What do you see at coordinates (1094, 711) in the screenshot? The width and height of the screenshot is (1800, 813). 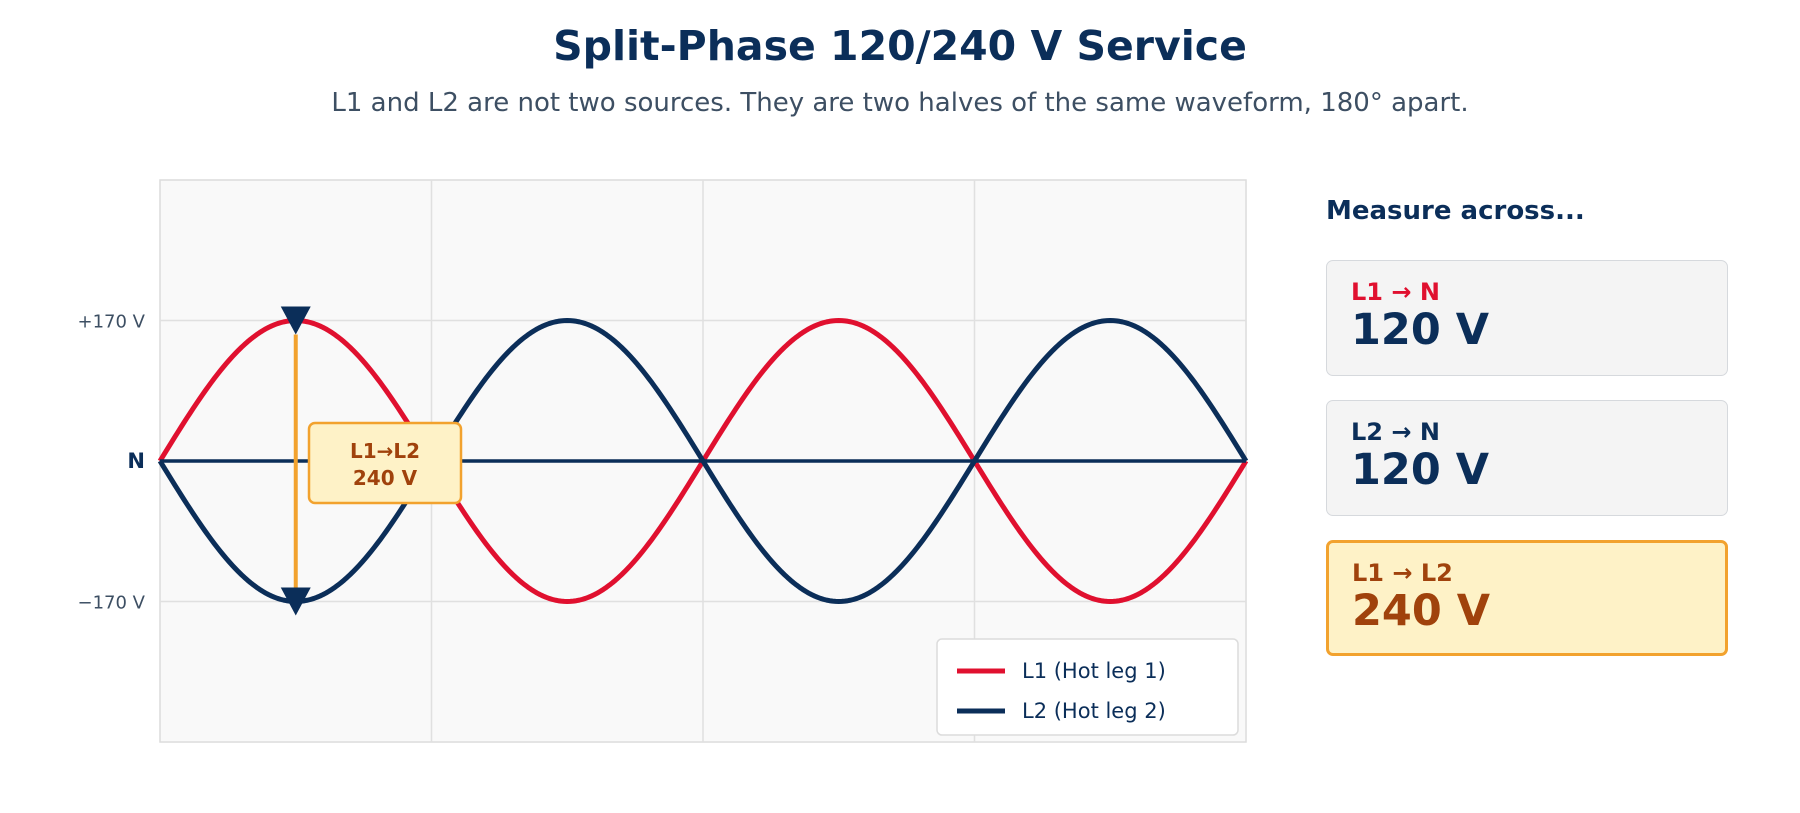 I see `legend-label: L2 (Hot leg 2)` at bounding box center [1094, 711].